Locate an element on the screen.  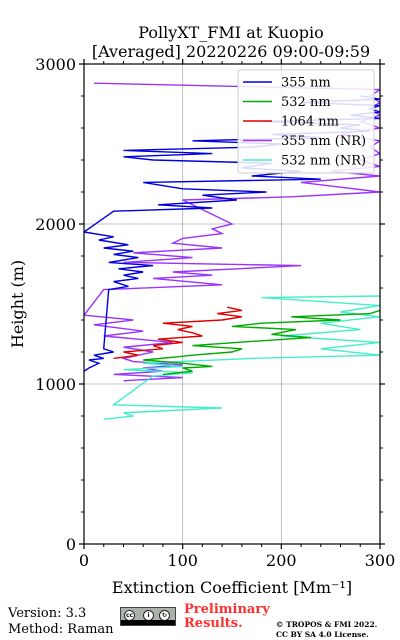
series-line-1064-nm is located at coordinates (178, 333).